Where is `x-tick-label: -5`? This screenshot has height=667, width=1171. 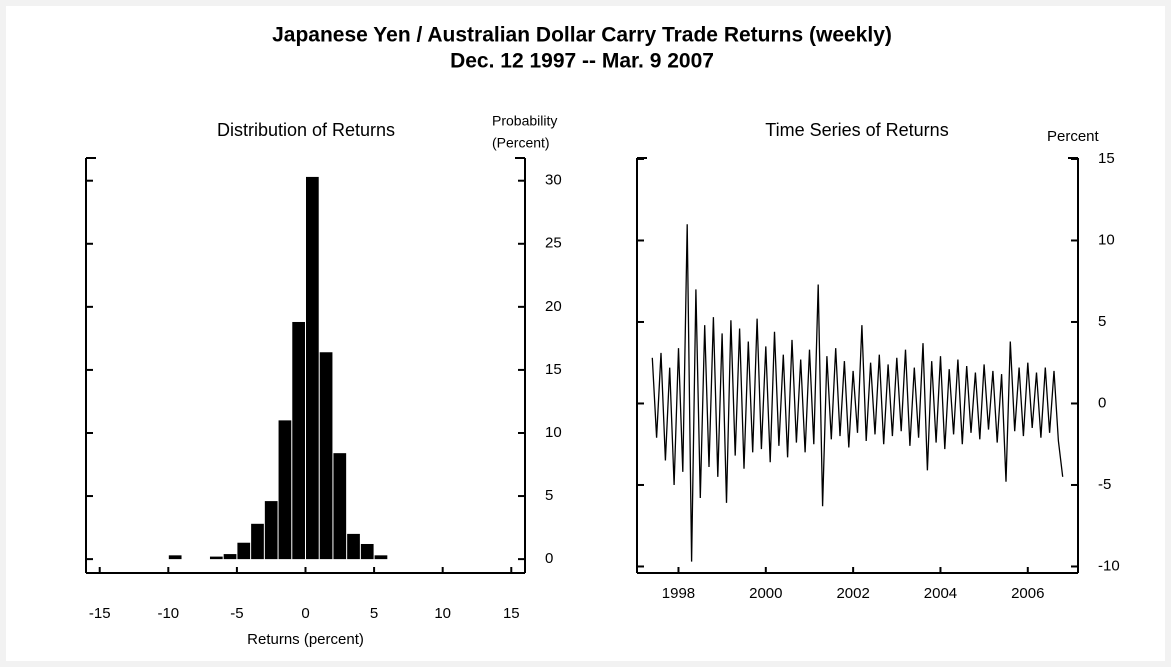
x-tick-label: -5 is located at coordinates (236, 613).